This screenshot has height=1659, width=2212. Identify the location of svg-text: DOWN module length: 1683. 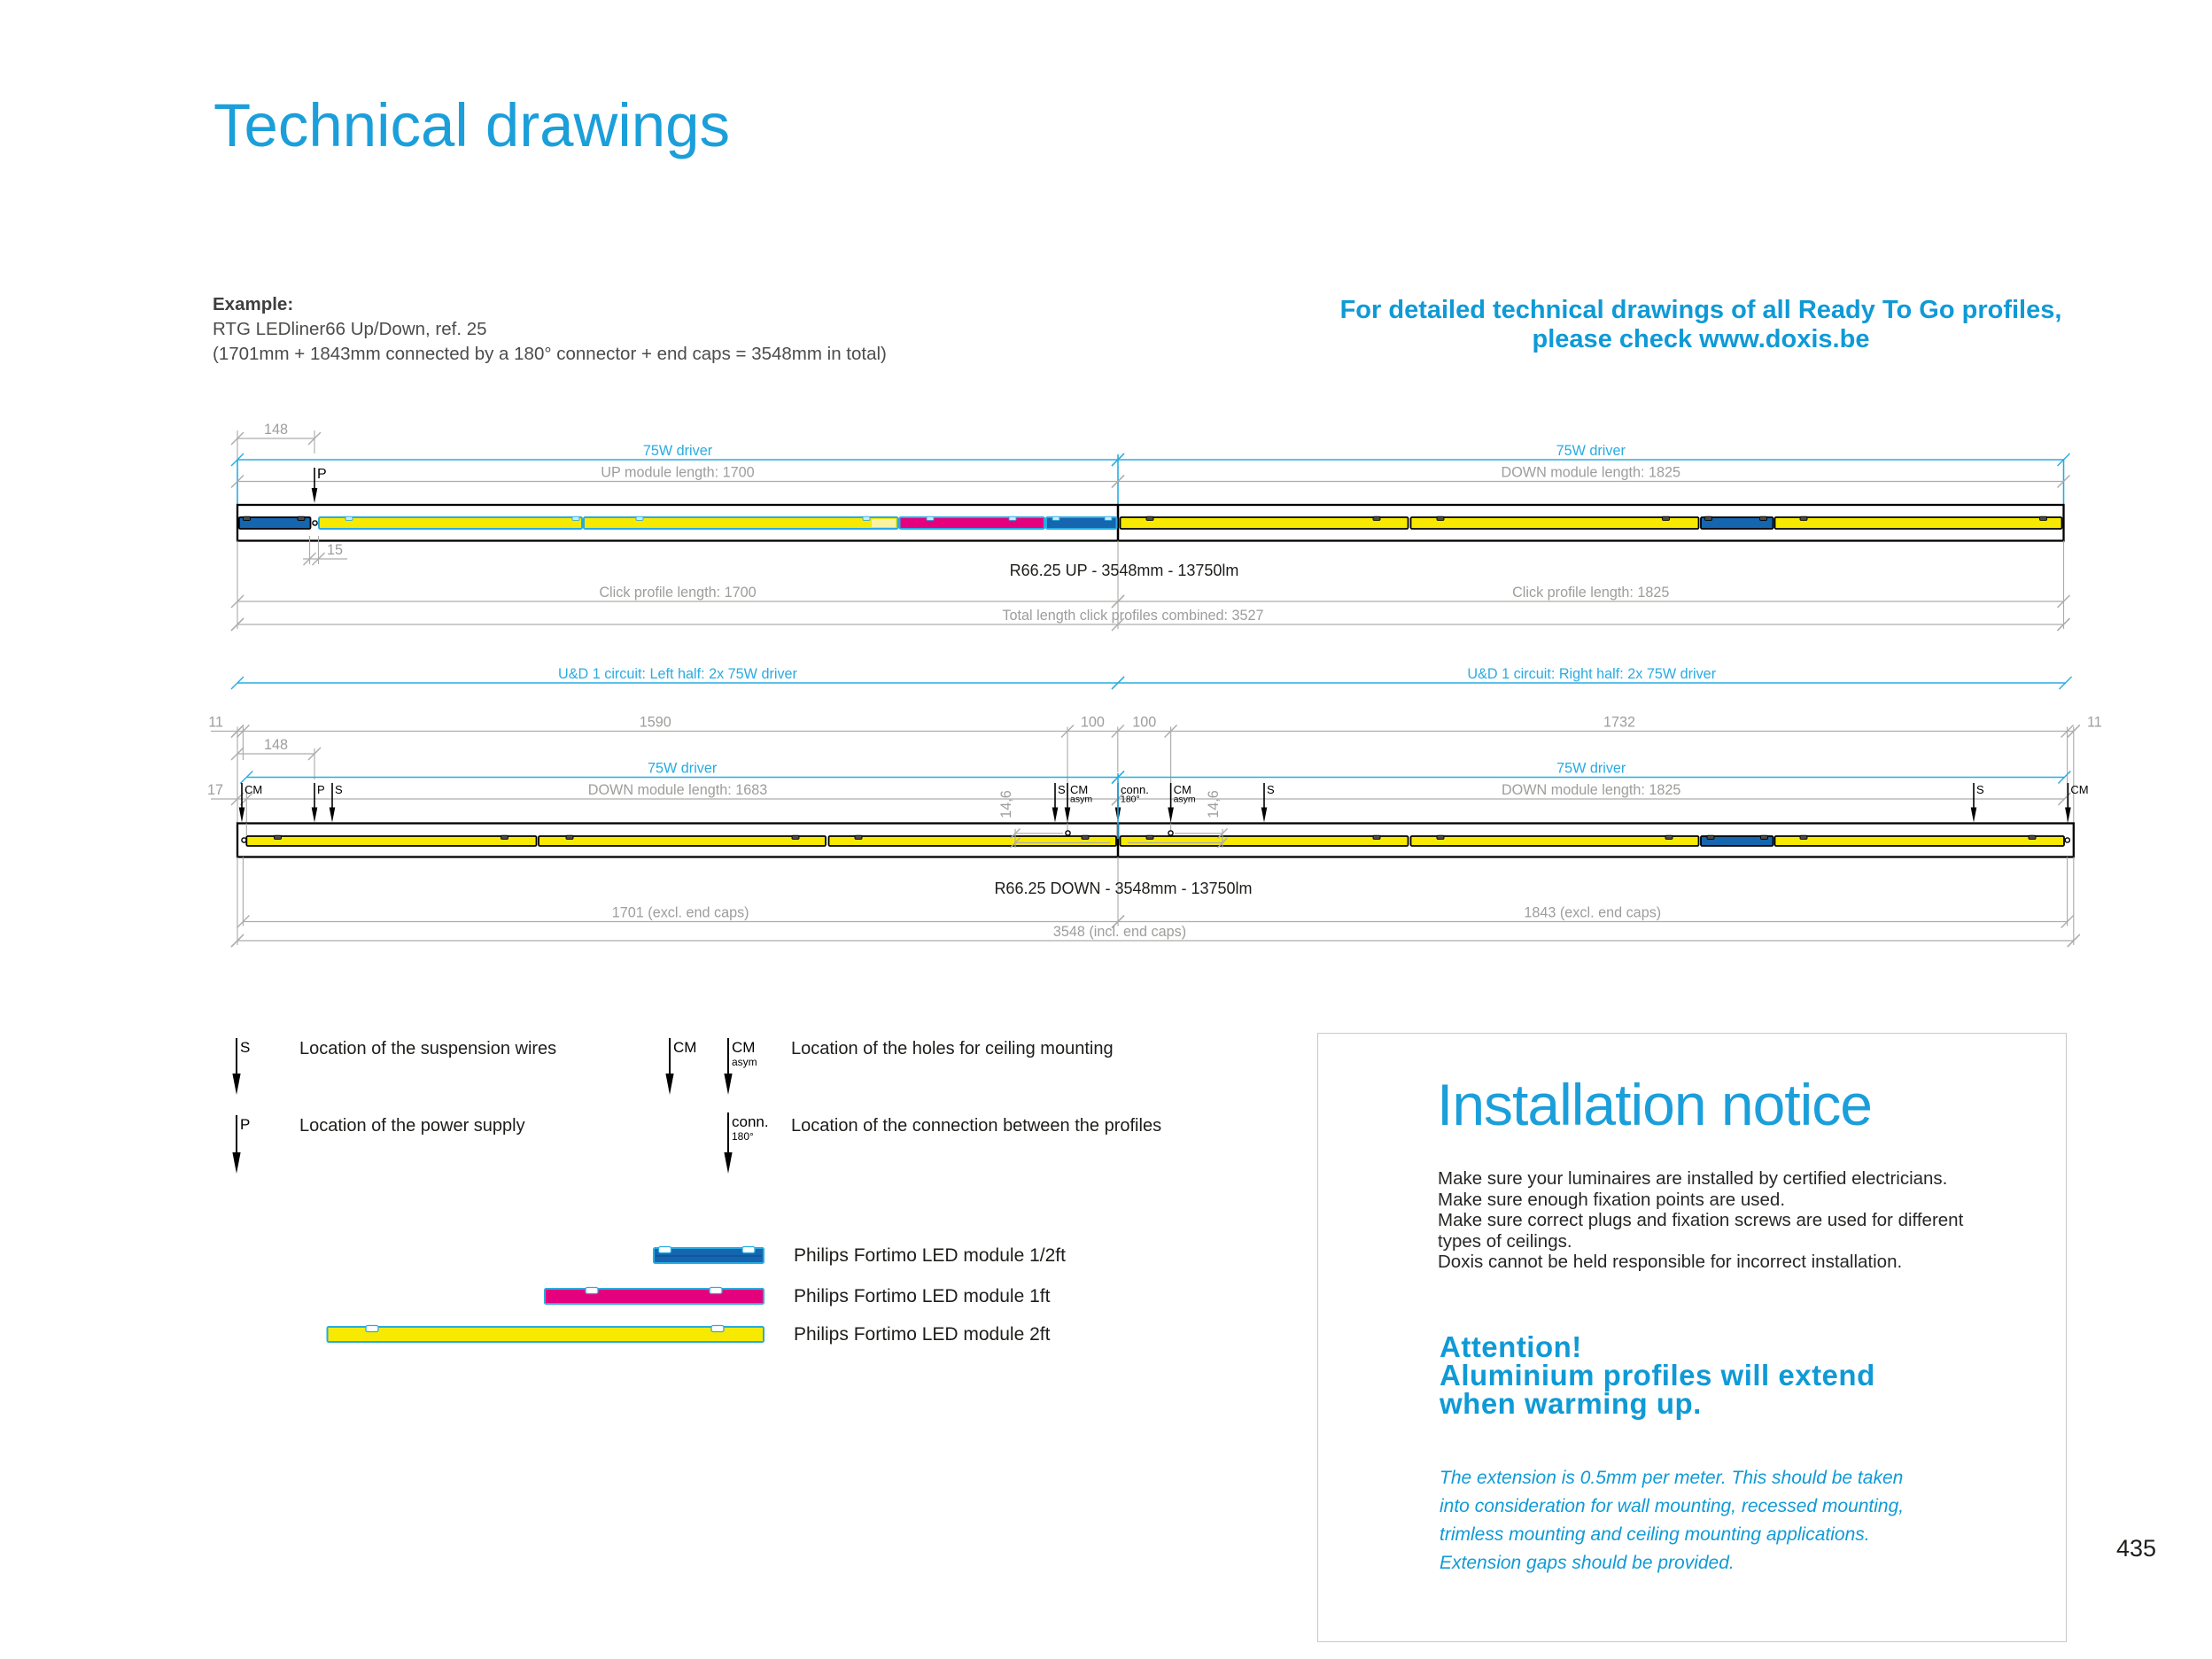
(677, 790).